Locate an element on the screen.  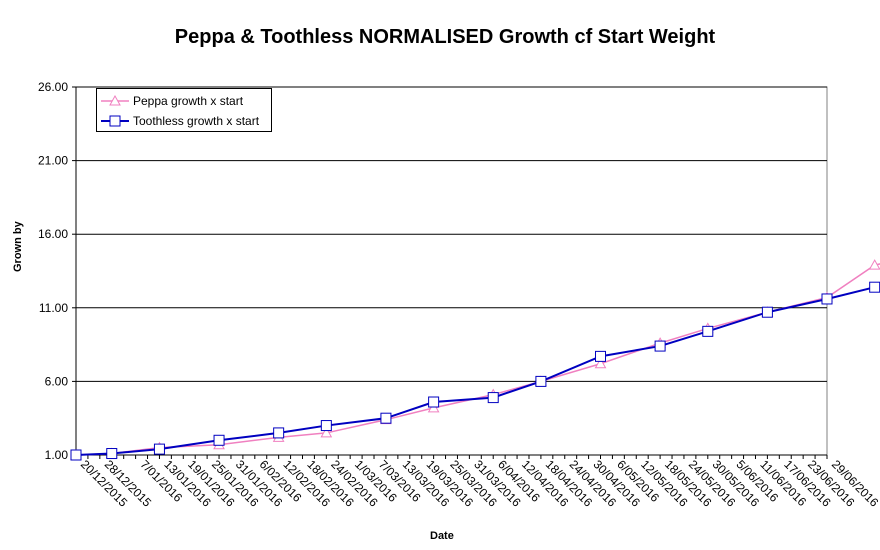
legend-item-peppa: Peppa growth x start is located at coordinates (172, 101).